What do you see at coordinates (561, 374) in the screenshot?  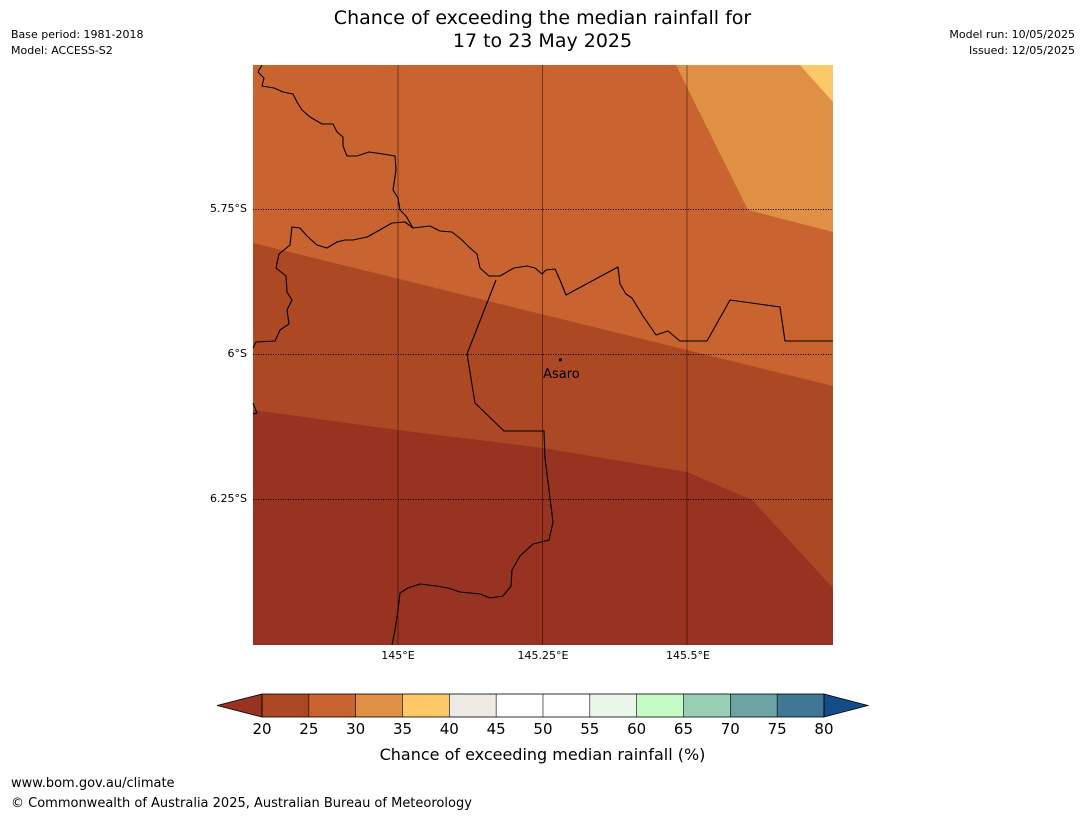 I see `town-label-asaro: Asaro` at bounding box center [561, 374].